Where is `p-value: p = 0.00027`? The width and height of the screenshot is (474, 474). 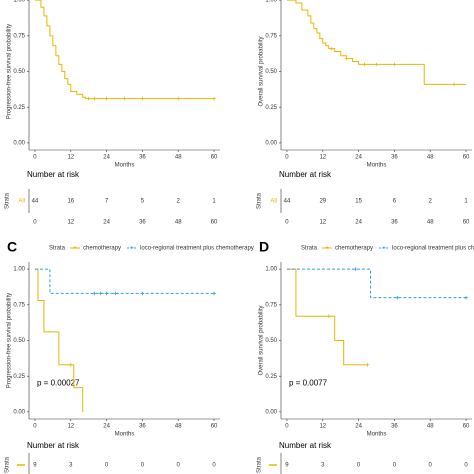
p-value: p = 0.00027 is located at coordinates (58, 382).